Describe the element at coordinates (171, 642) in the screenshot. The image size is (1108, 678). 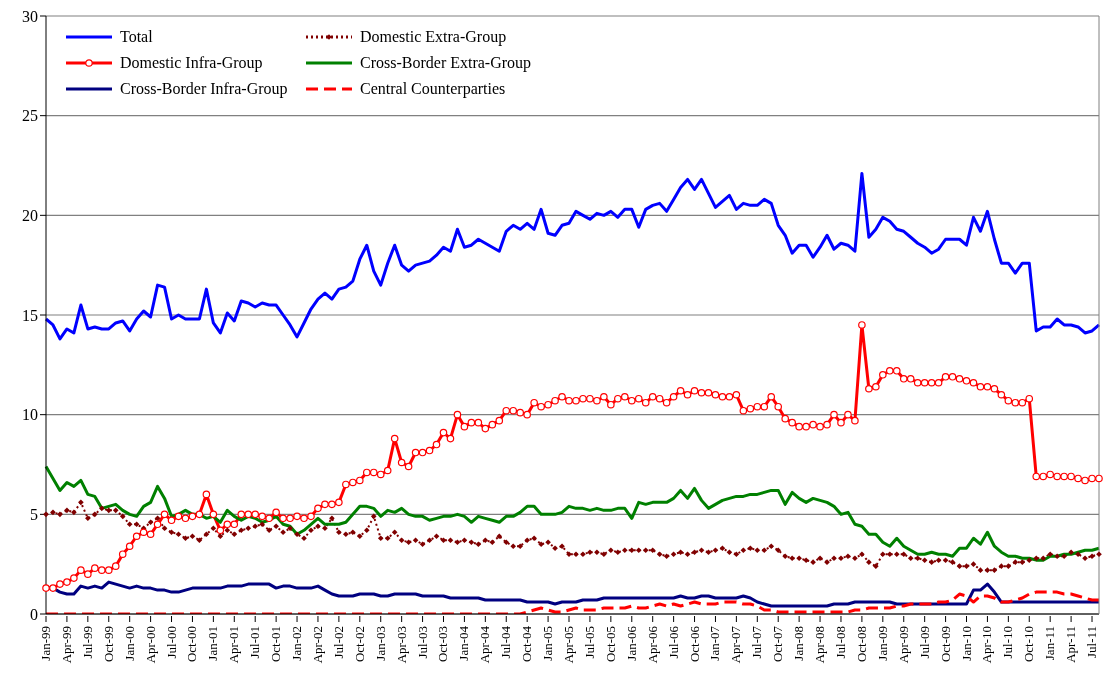
I see `x-tick-label: Jul-00` at that location.